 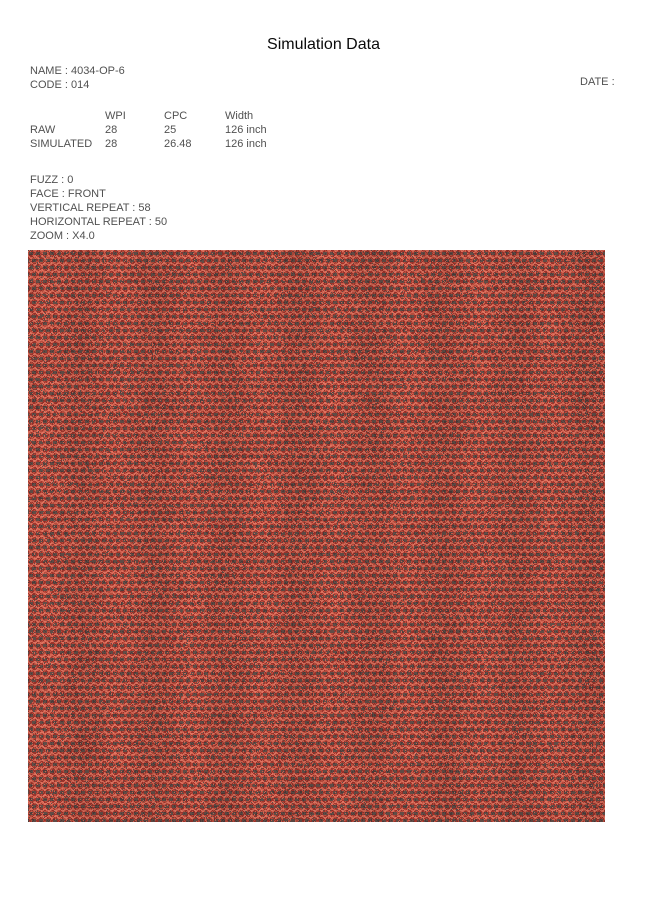 I want to click on date-label: DATE, so click(x=594, y=82).